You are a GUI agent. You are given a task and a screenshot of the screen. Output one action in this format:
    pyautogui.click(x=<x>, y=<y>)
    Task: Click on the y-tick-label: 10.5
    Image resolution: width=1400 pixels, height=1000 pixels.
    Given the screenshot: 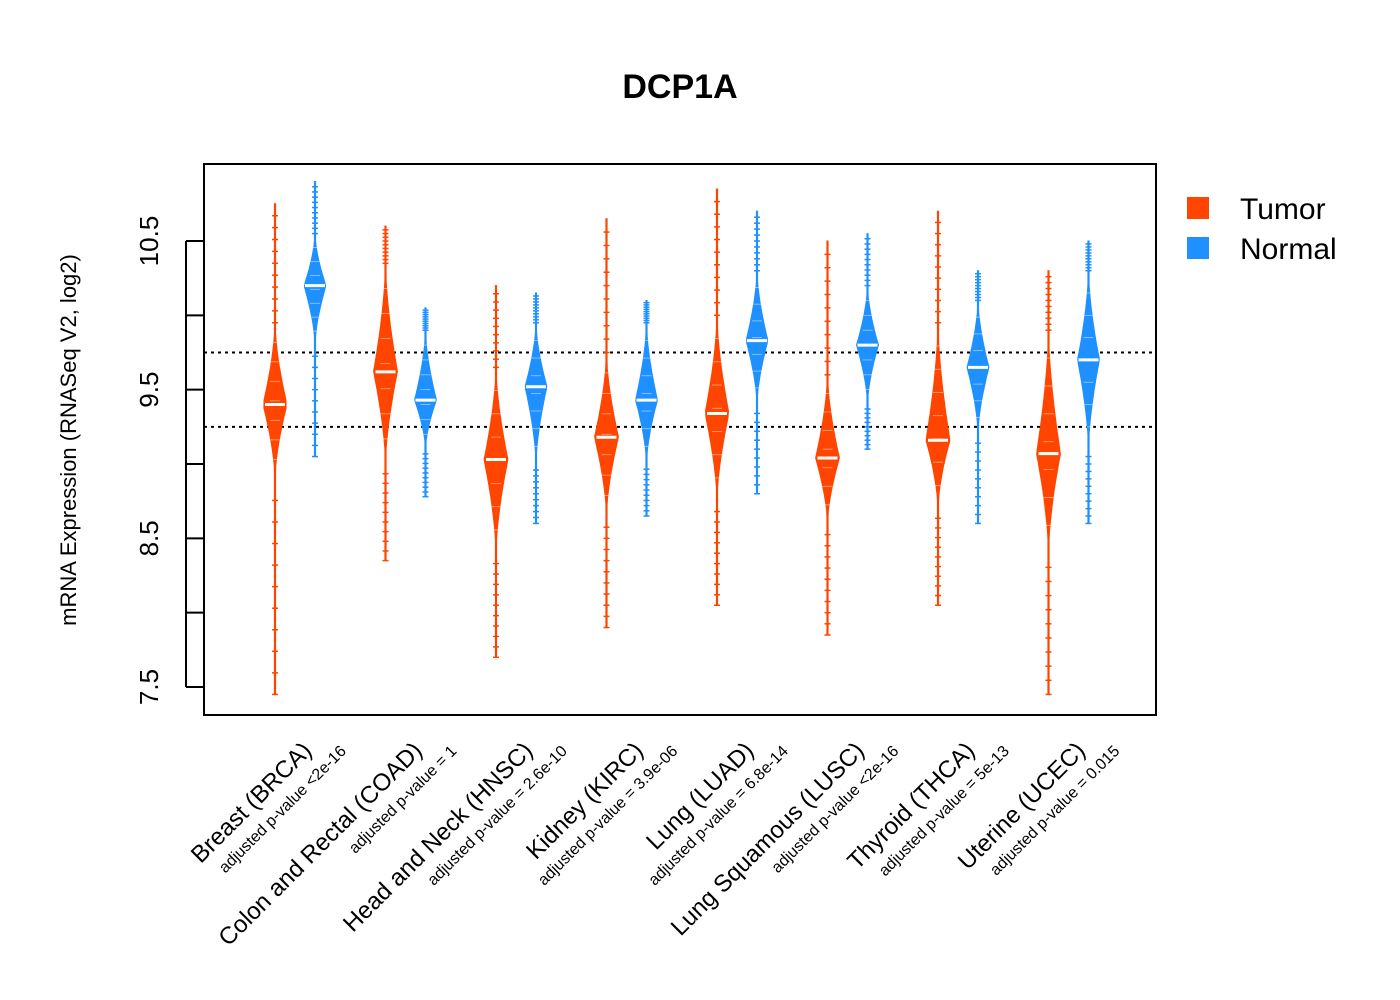 What is the action you would take?
    pyautogui.click(x=149, y=241)
    